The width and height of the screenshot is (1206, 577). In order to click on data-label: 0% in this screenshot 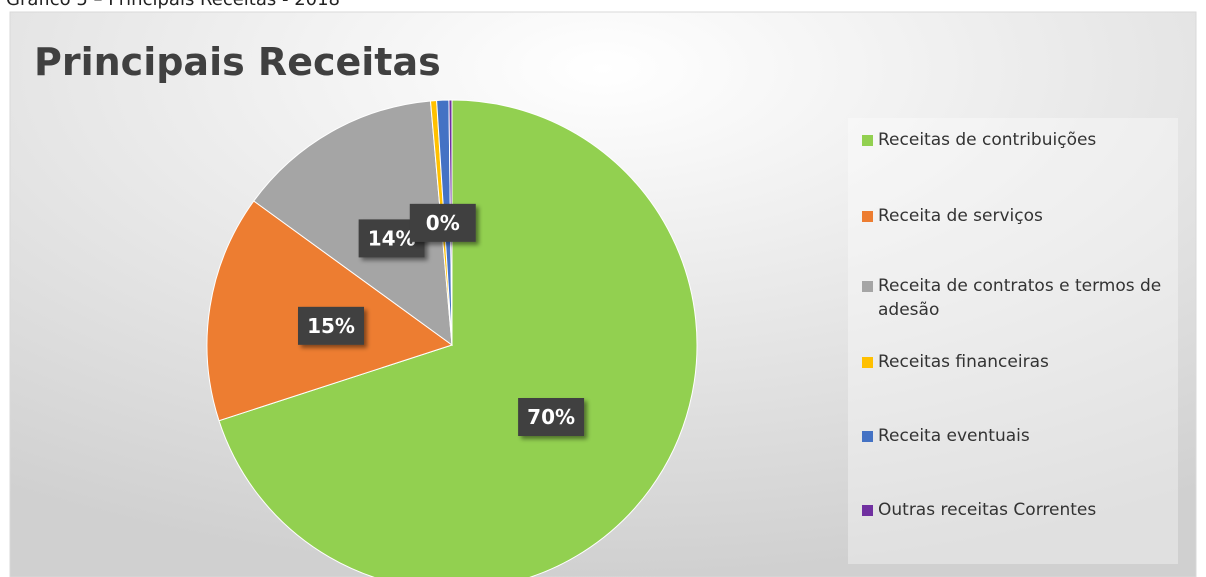, I will do `click(443, 223)`.